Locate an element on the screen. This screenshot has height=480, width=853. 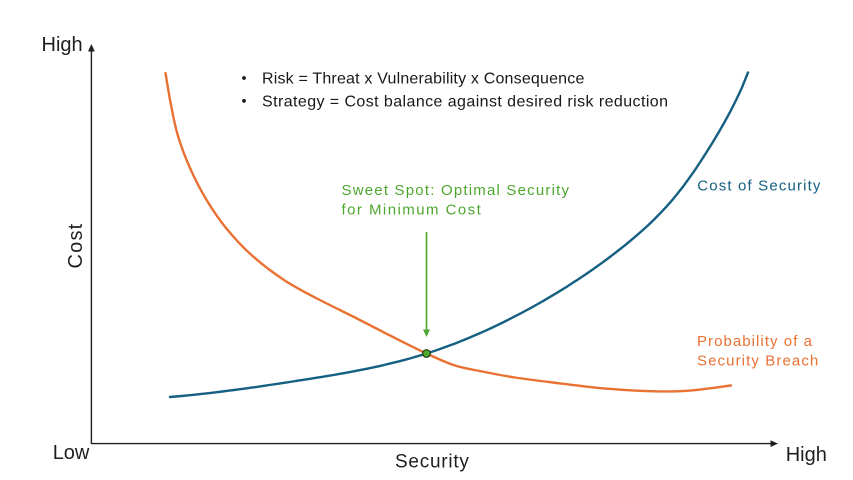
svg-text: Low is located at coordinates (71, 453).